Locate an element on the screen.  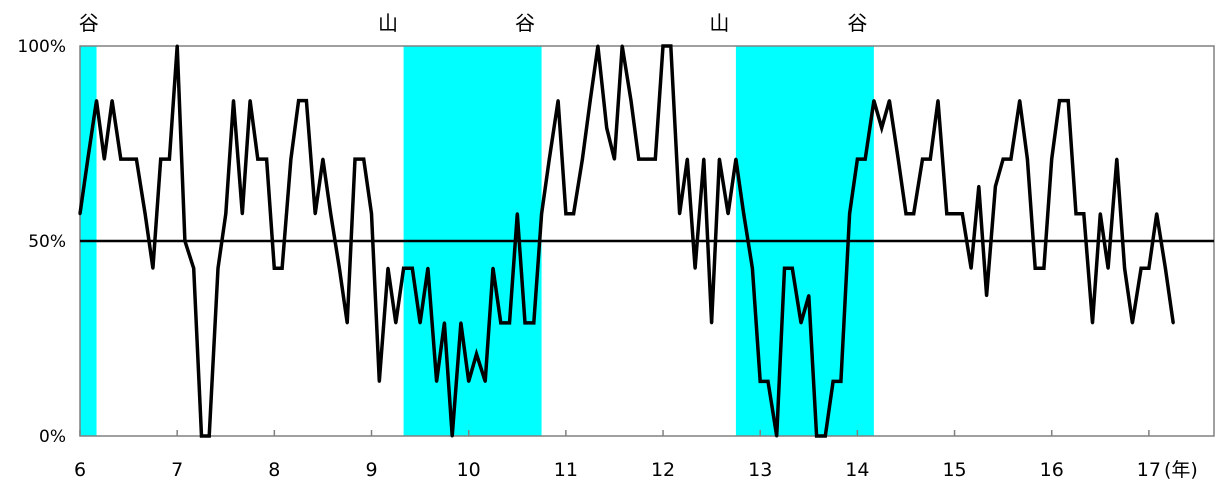
y-tick-label: 50% is located at coordinates (47, 242).